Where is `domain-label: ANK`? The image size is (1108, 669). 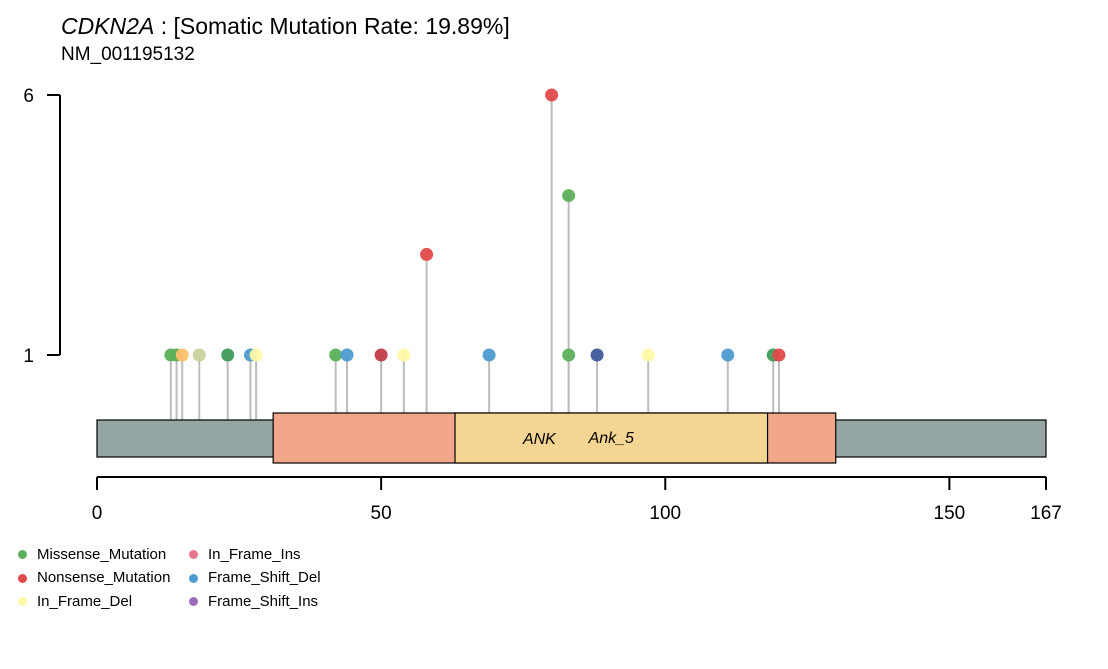
domain-label: ANK is located at coordinates (539, 439).